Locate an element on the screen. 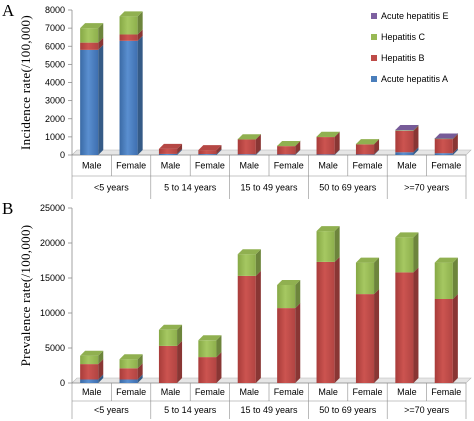  panel-a-bar-hepatitis-c-1-side is located at coordinates (140, 23).